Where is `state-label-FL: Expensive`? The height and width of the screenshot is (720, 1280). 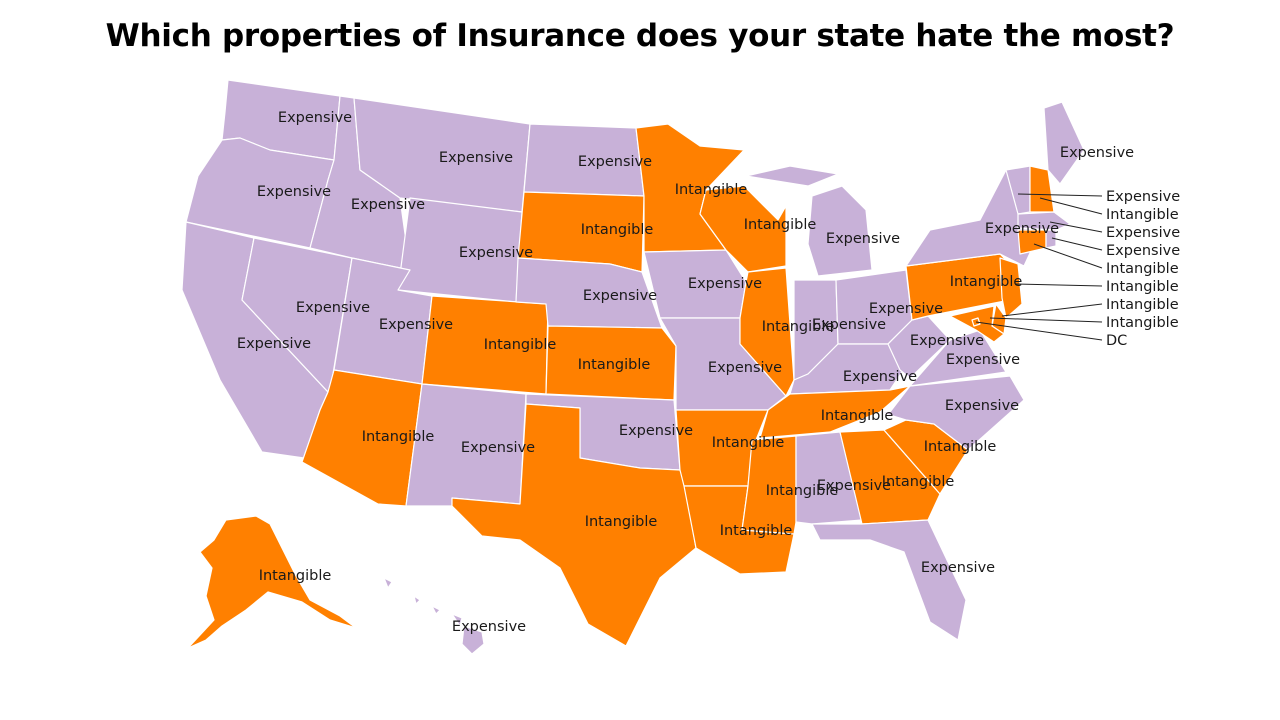 state-label-FL: Expensive is located at coordinates (958, 568).